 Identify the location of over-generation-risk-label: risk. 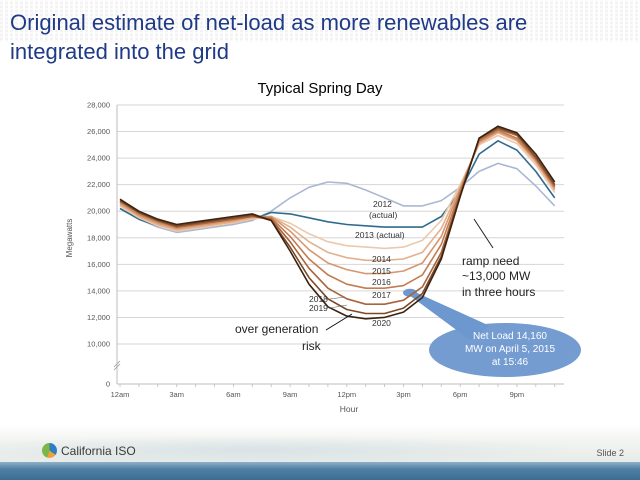
(312, 346).